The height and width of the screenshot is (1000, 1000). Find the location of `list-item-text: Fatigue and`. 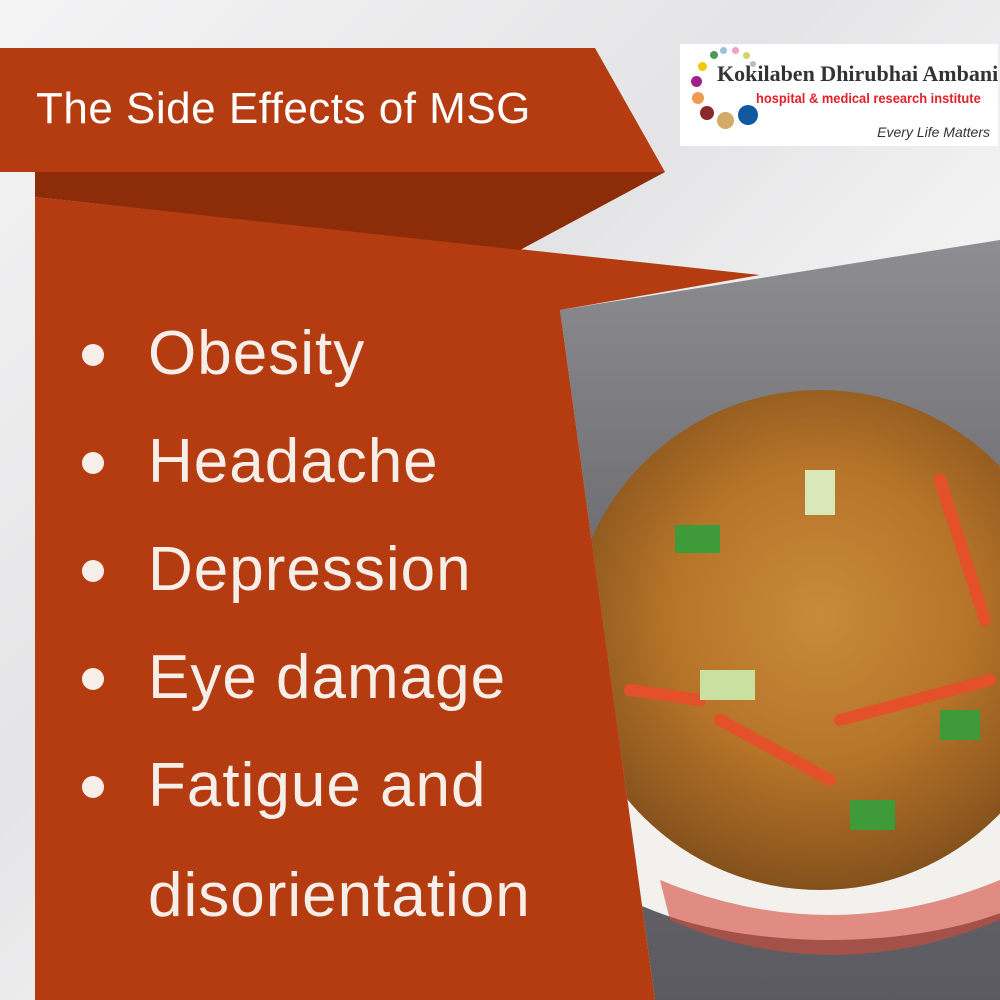

list-item-text: Fatigue and is located at coordinates (317, 785).